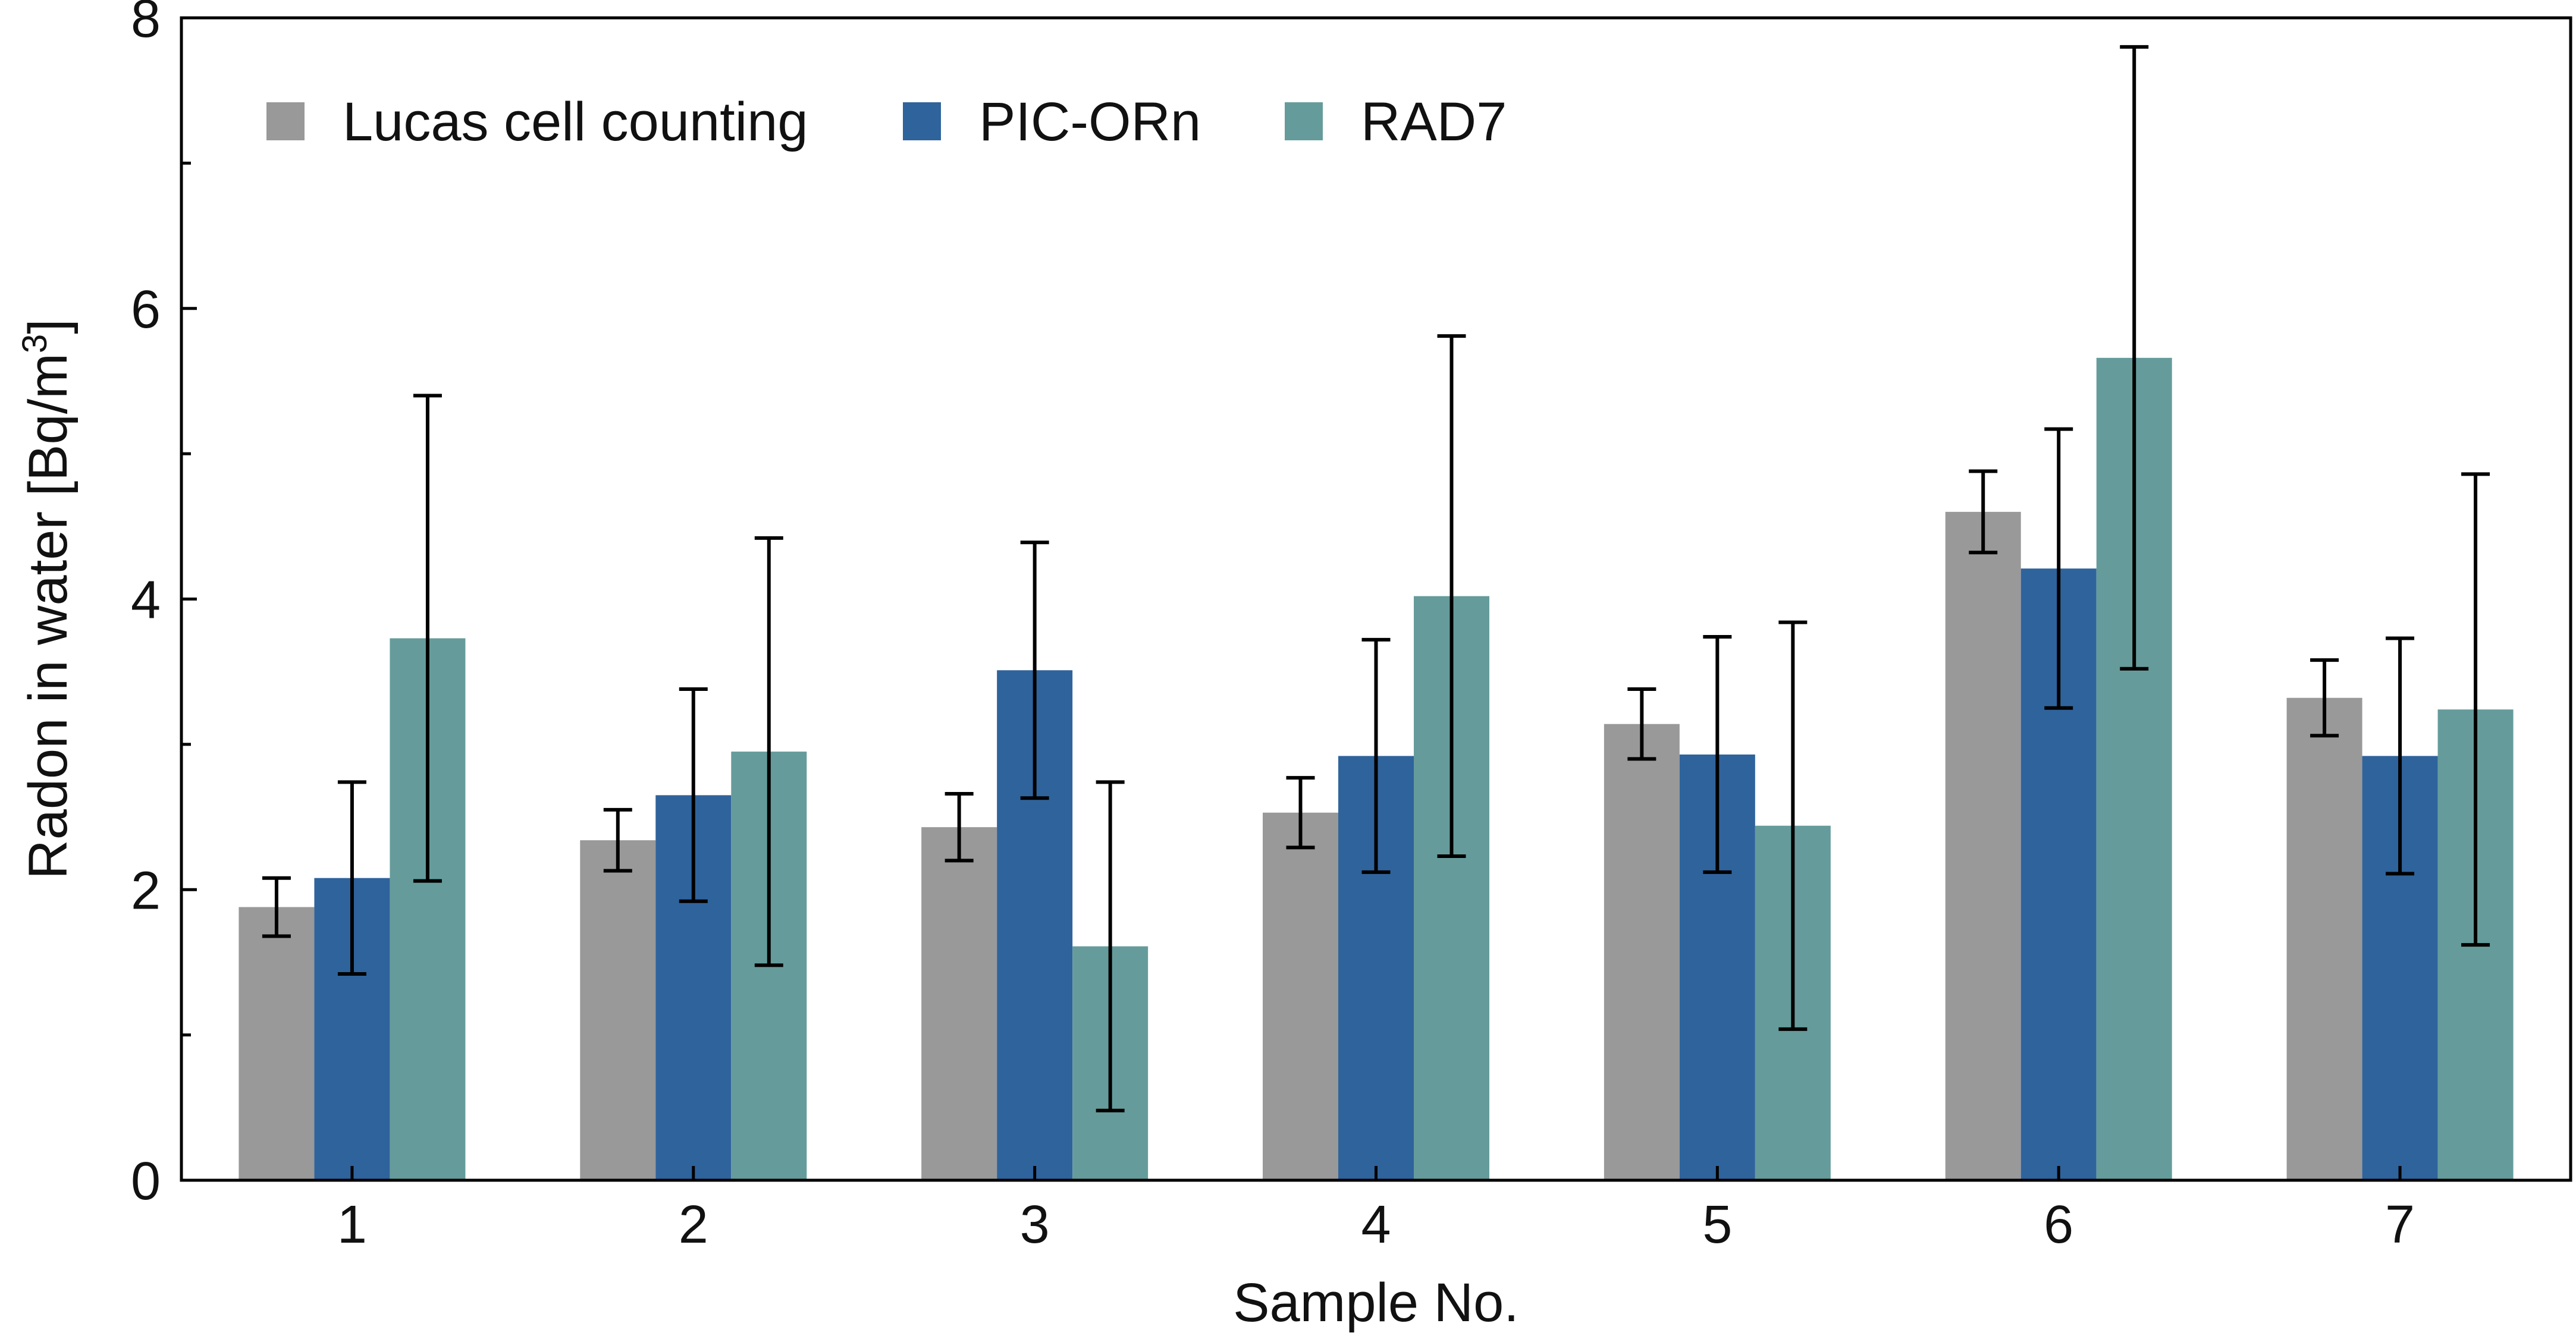 This screenshot has width=2576, height=1339. What do you see at coordinates (34, 343) in the screenshot?
I see `y-axis-title-superscript: 3` at bounding box center [34, 343].